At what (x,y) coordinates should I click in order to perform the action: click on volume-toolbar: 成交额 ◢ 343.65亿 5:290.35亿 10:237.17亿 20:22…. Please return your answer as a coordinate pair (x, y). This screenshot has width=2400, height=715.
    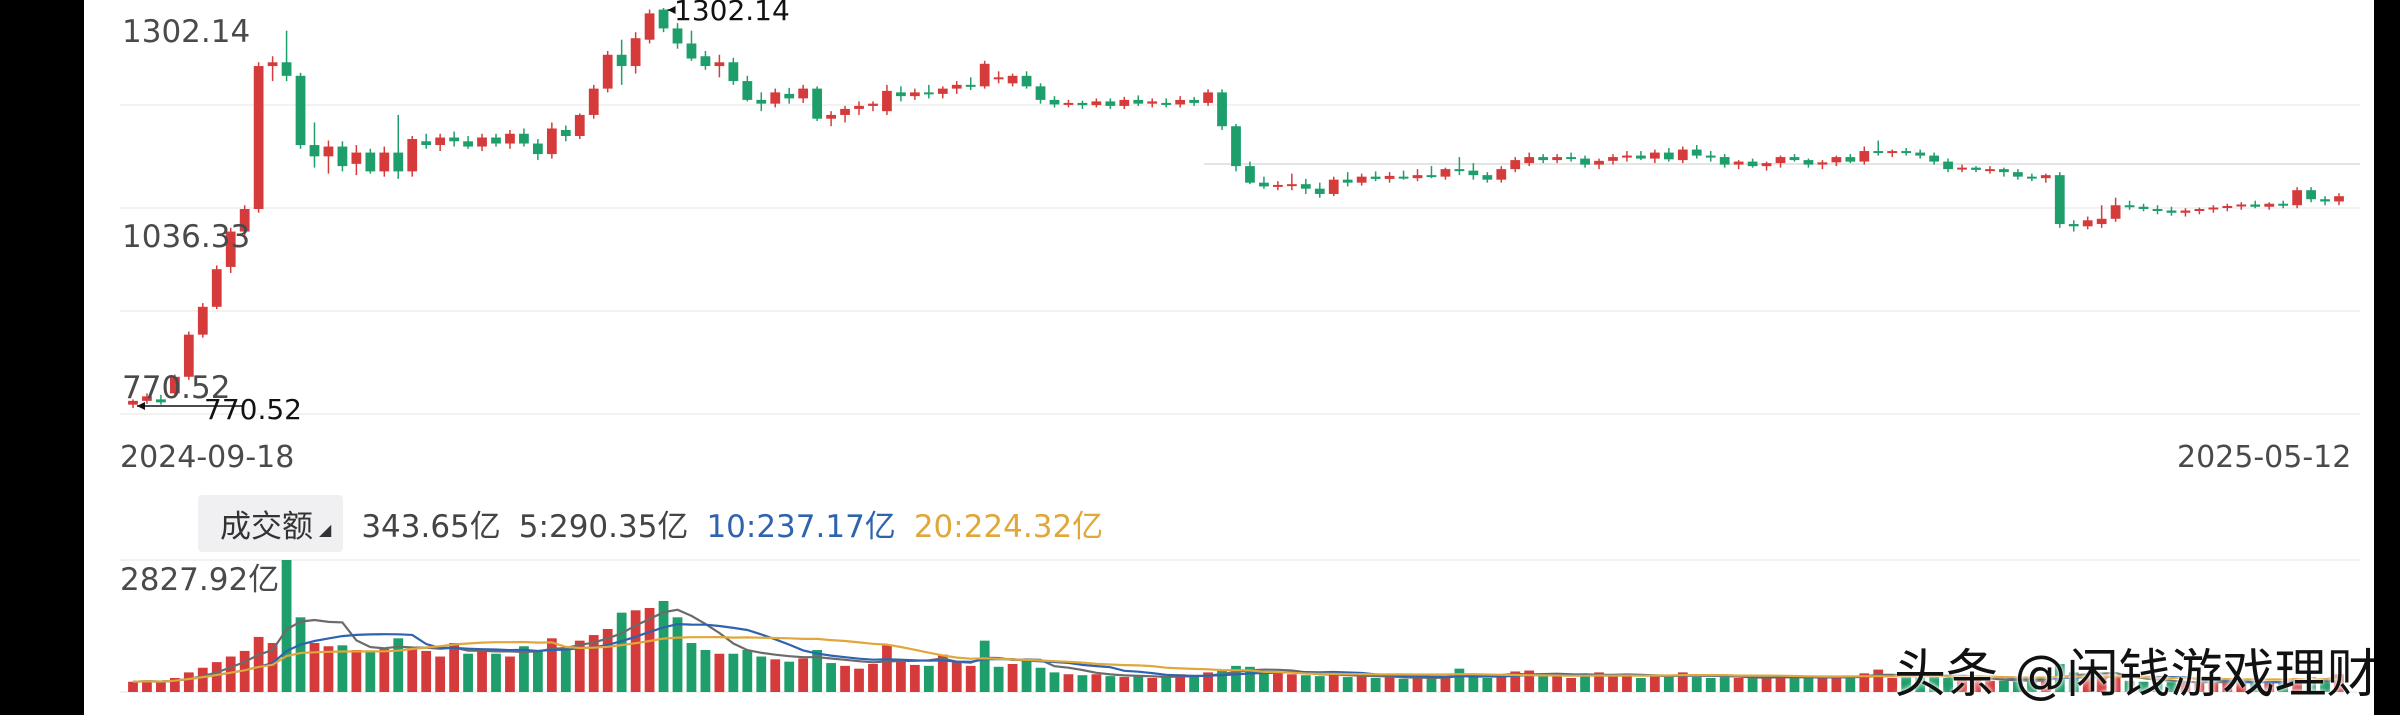
    Looking at the image, I should click on (659, 523).